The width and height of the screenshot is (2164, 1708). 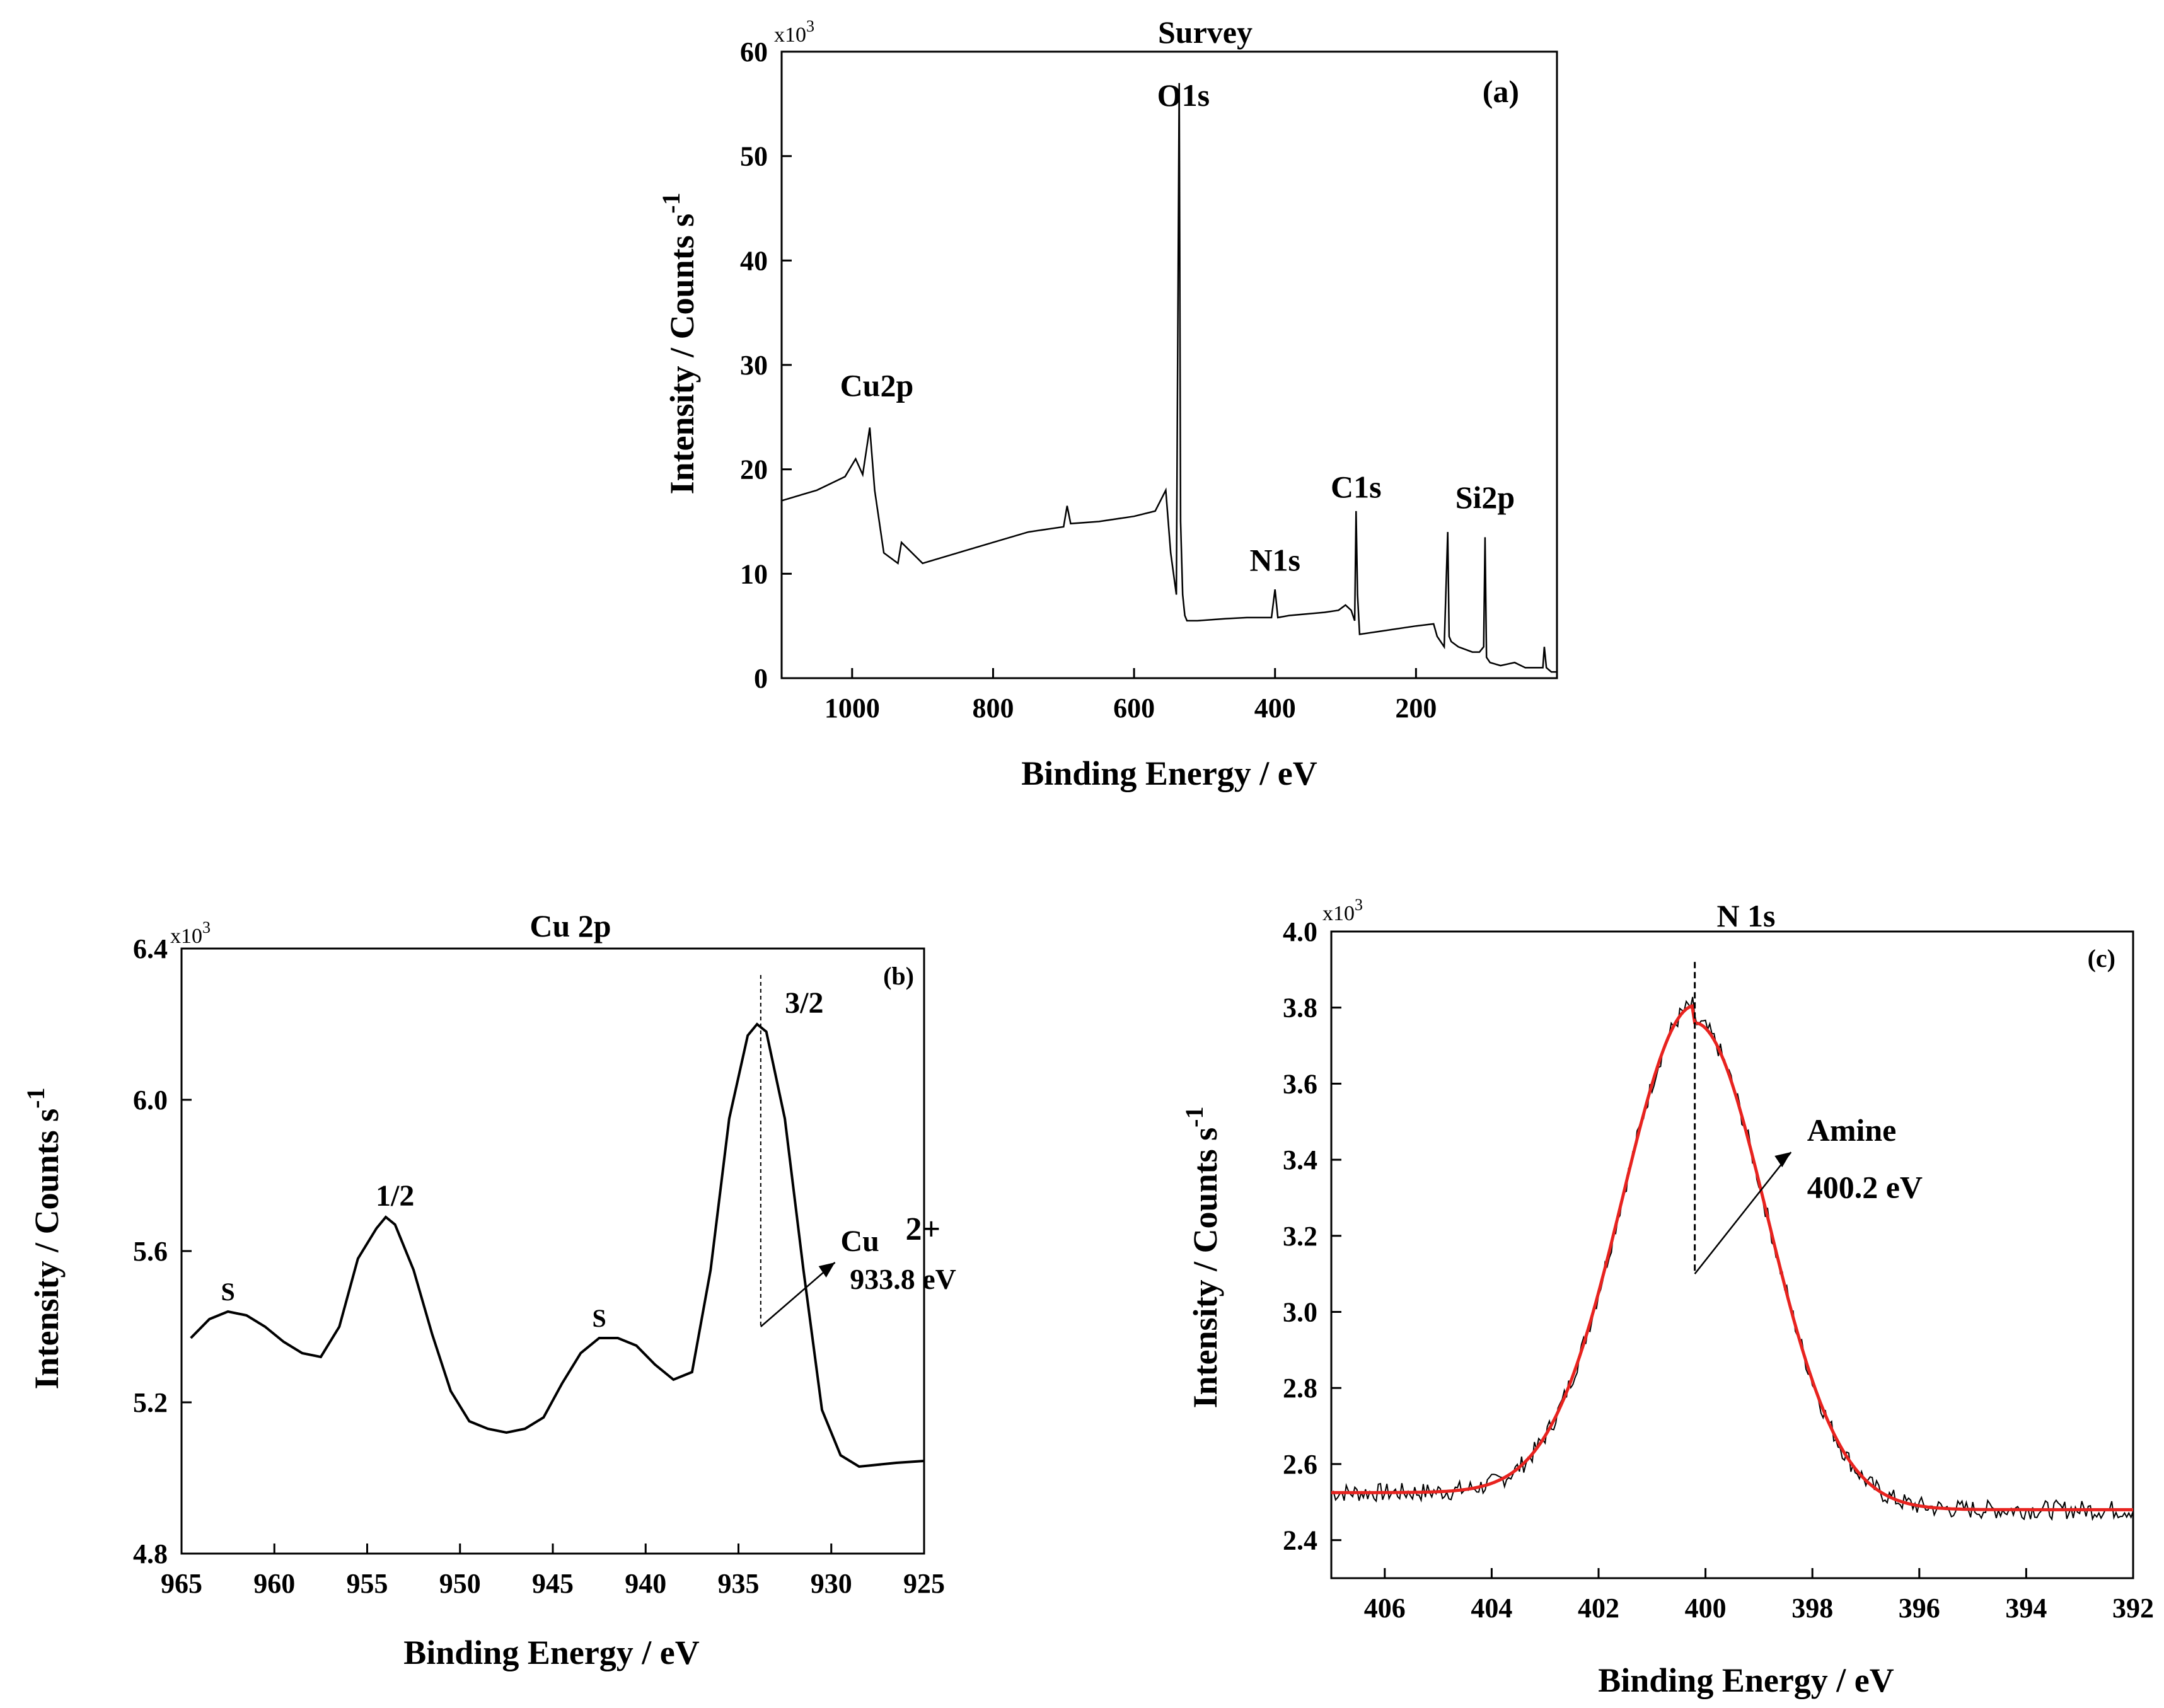 I want to click on panel-b-annotations: S 1/2 S 3/2 Cu 2+ 933.8 eV, so click(x=588, y=1154).